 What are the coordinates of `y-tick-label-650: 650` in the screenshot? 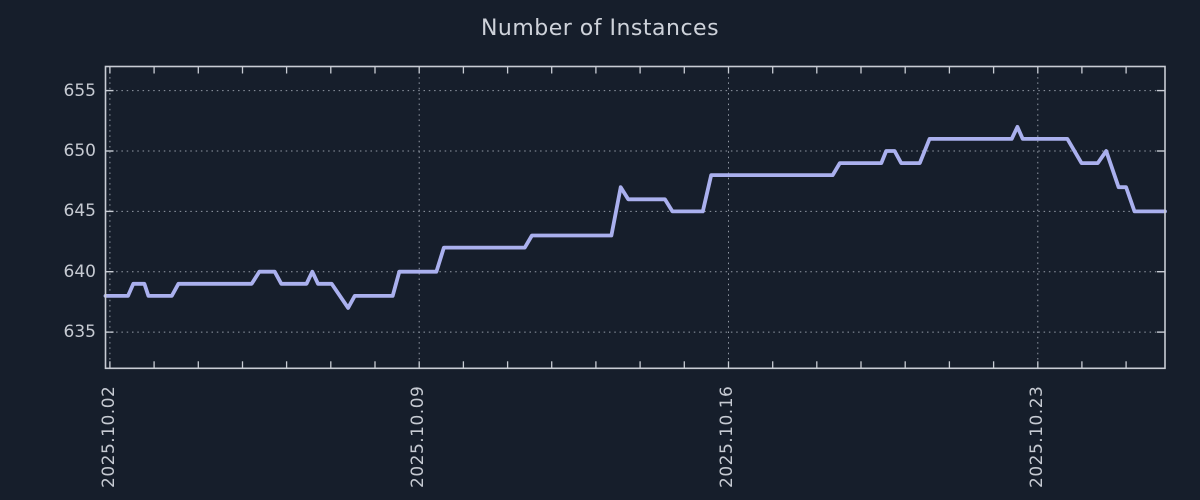 It's located at (79, 151).